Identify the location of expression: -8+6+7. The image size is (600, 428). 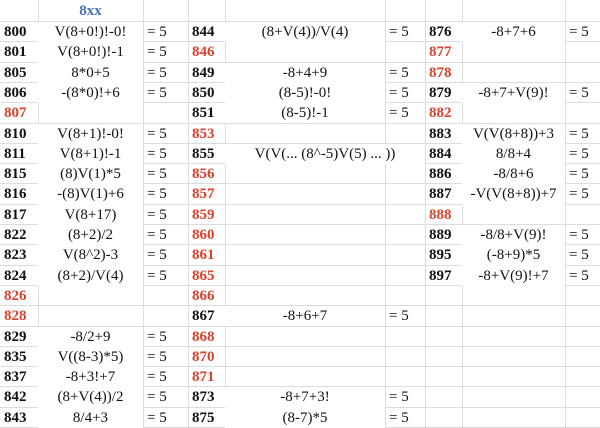
(305, 316).